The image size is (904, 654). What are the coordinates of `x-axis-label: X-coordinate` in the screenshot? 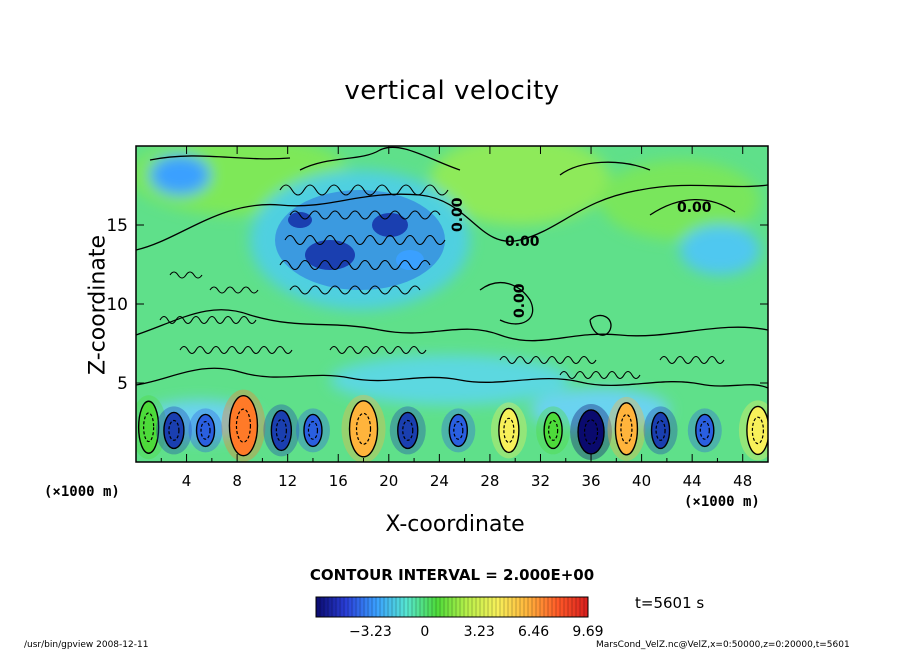 It's located at (455, 524).